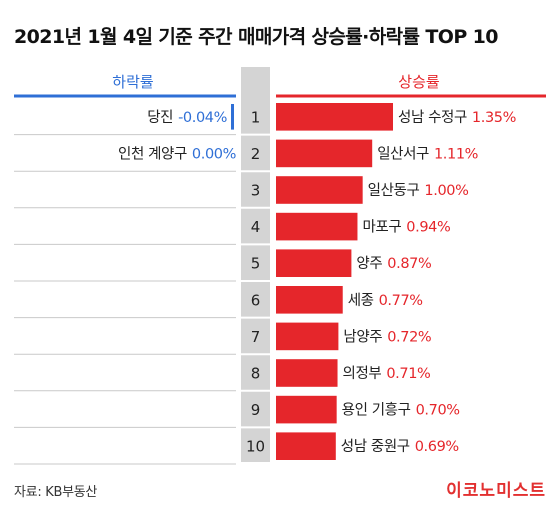 The width and height of the screenshot is (560, 520). I want to click on rise-label: 세종 0.77%, so click(385, 300).